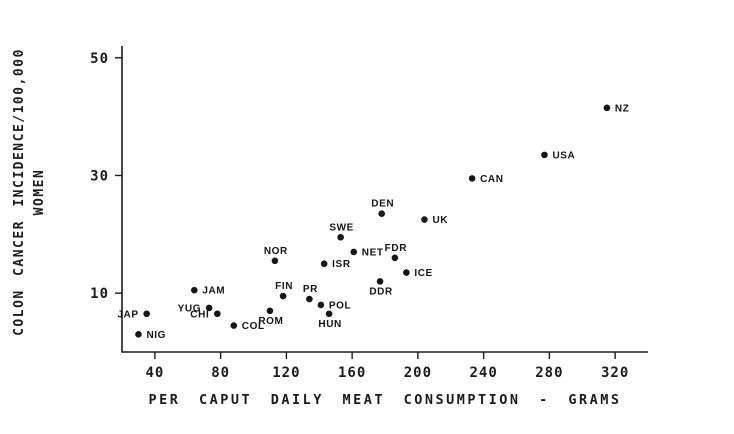 The image size is (734, 434). I want to click on data-point-isr, so click(324, 264).